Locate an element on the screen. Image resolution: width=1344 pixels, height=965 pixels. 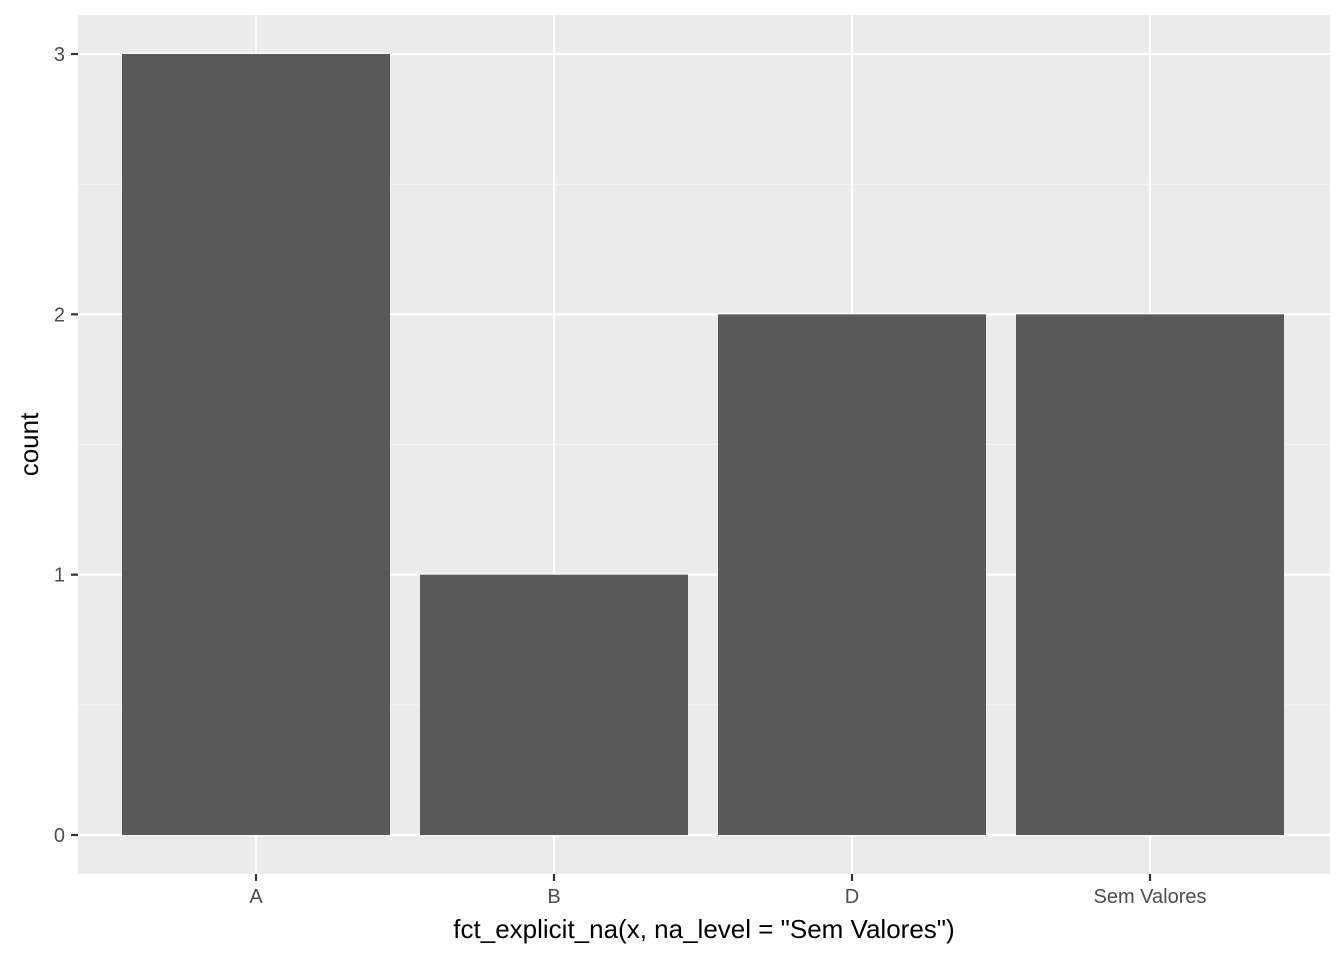
y-tick-label: 2 is located at coordinates (59, 315).